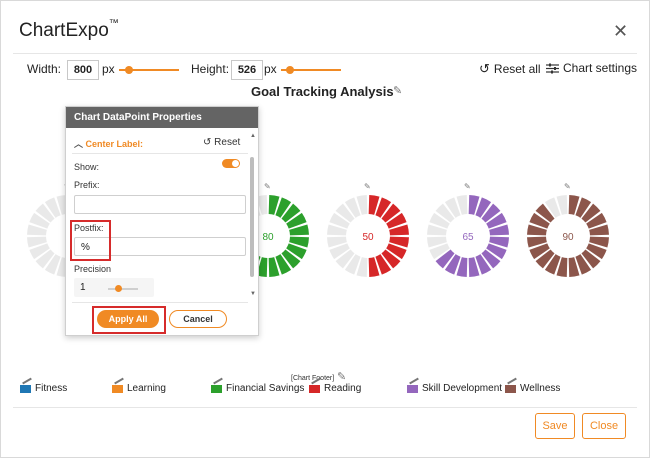 Image resolution: width=650 pixels, height=458 pixels. Describe the element at coordinates (398, 91) in the screenshot. I see `edit-title-pencil-icon: ✎` at that location.